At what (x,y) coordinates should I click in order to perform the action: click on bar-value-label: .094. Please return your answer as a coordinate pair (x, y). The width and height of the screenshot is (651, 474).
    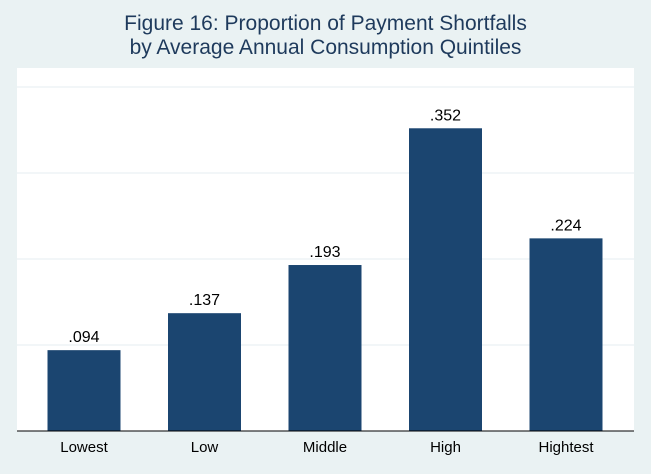
    Looking at the image, I should click on (83, 337).